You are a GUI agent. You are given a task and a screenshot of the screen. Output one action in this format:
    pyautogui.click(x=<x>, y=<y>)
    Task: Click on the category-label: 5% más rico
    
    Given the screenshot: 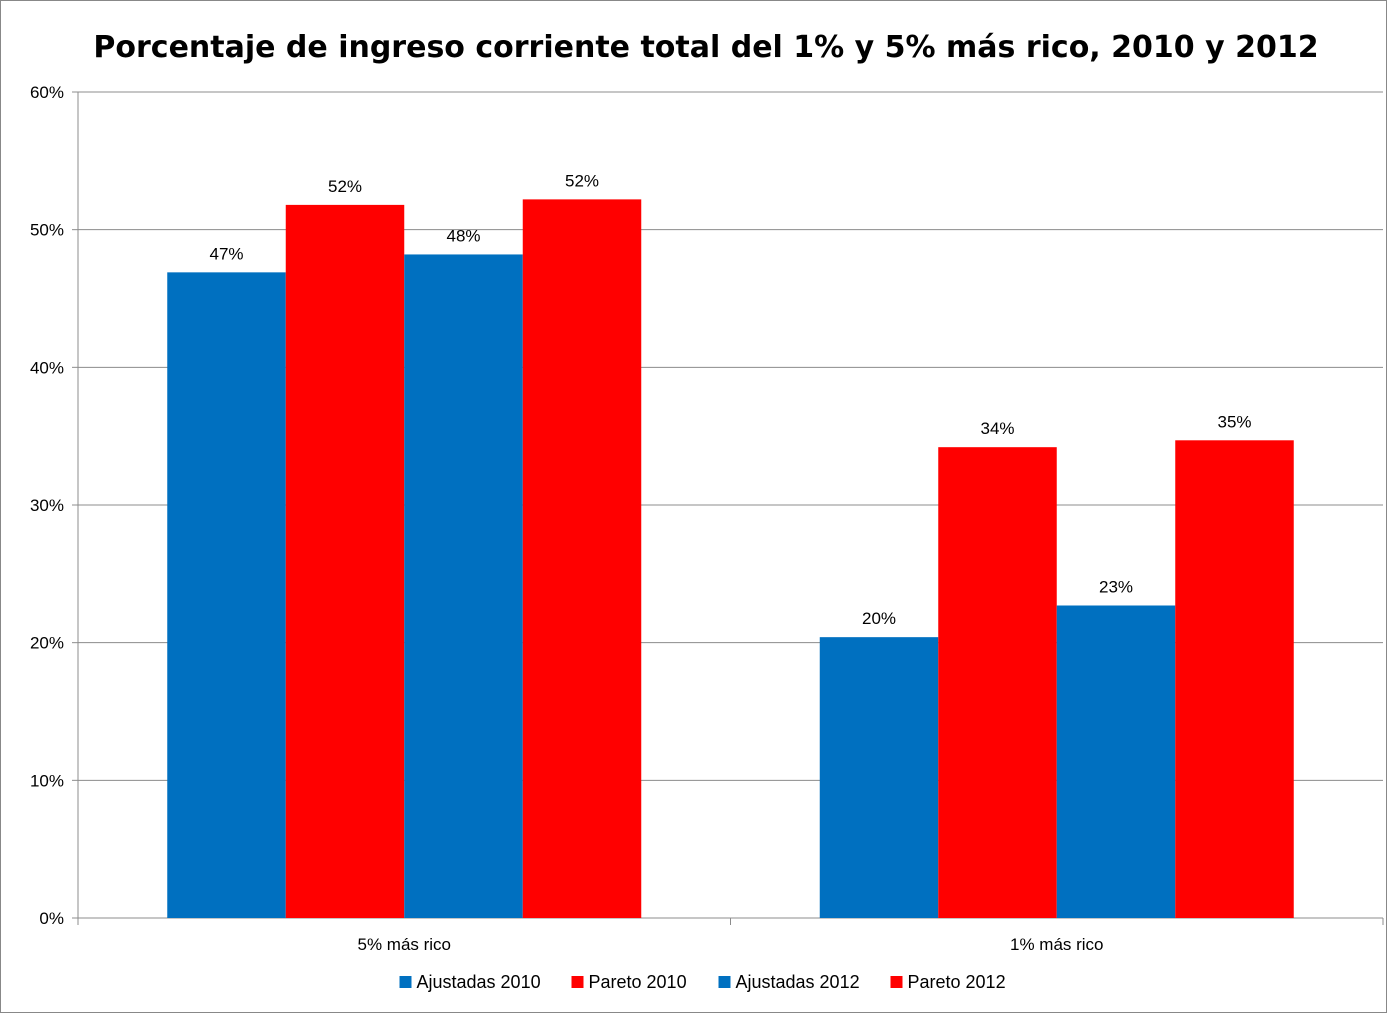 What is the action you would take?
    pyautogui.click(x=404, y=944)
    